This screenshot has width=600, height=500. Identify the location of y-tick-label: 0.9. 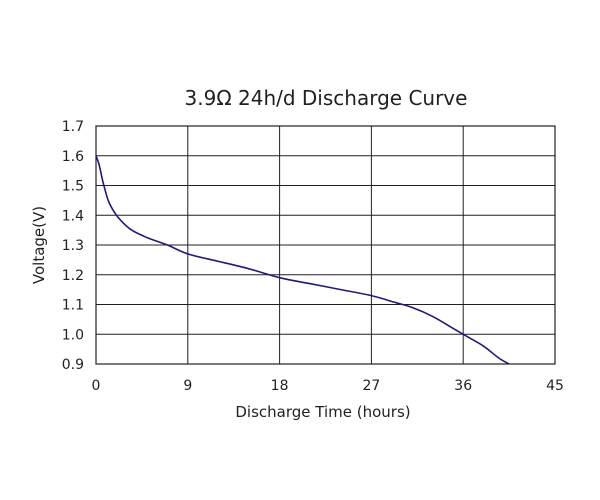
(73, 365).